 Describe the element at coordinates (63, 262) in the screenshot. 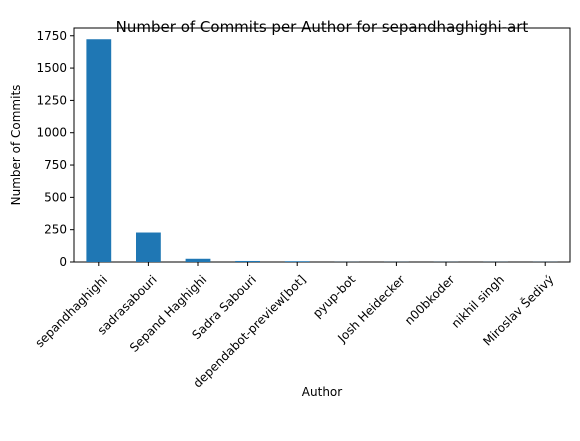

I see `y-tick-label: 0` at that location.